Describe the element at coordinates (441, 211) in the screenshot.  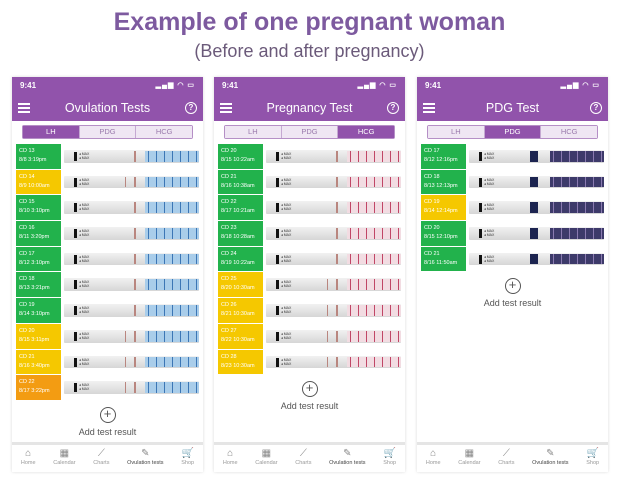
I see `test-datetime: 8/14 12:14pm` at that location.